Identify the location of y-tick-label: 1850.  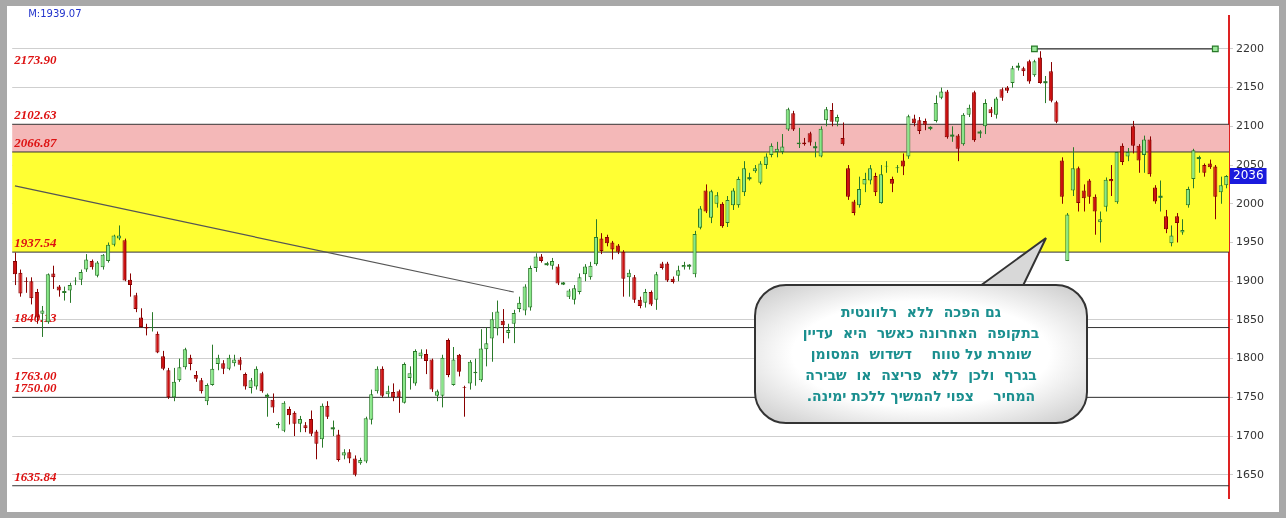
(1250, 319).